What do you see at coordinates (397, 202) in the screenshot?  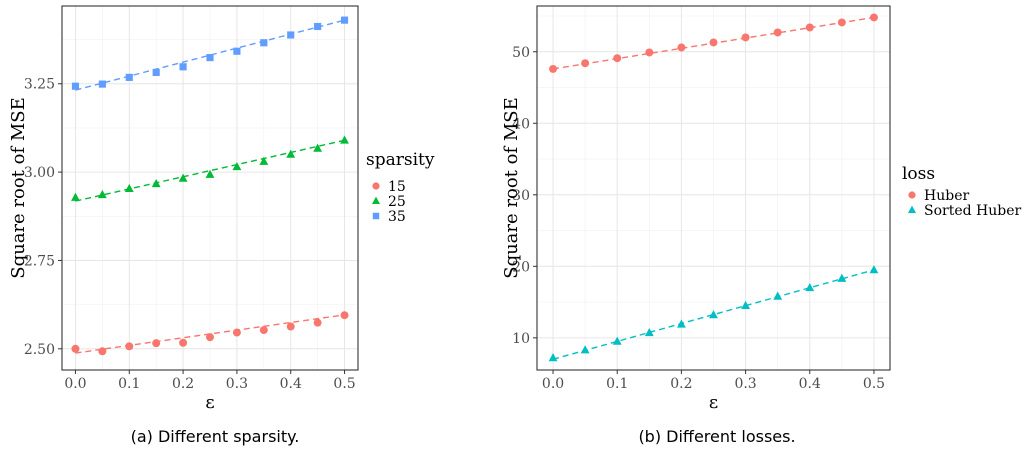 I see `legend-label: 25` at bounding box center [397, 202].